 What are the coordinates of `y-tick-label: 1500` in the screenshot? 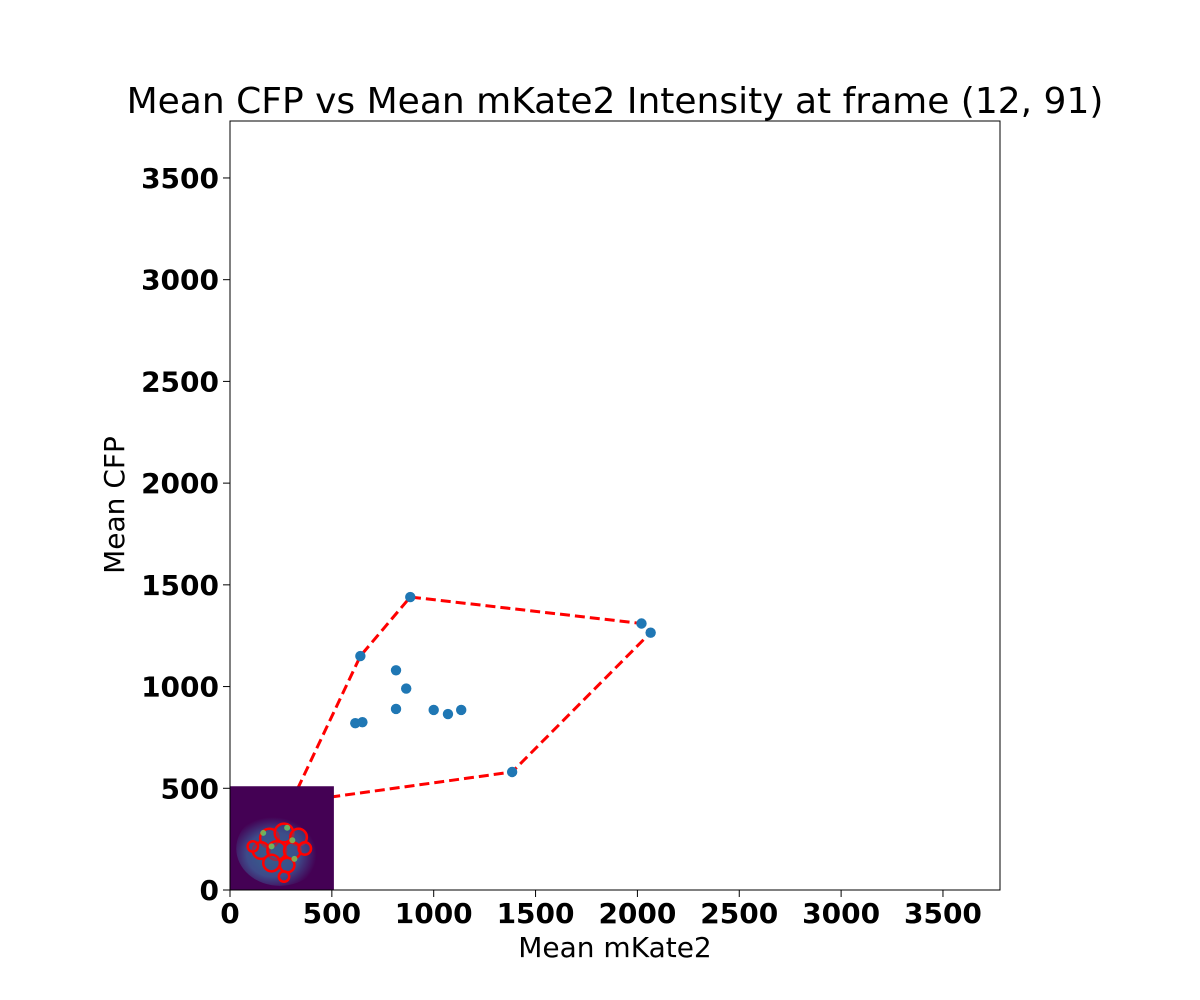 It's located at (180, 585).